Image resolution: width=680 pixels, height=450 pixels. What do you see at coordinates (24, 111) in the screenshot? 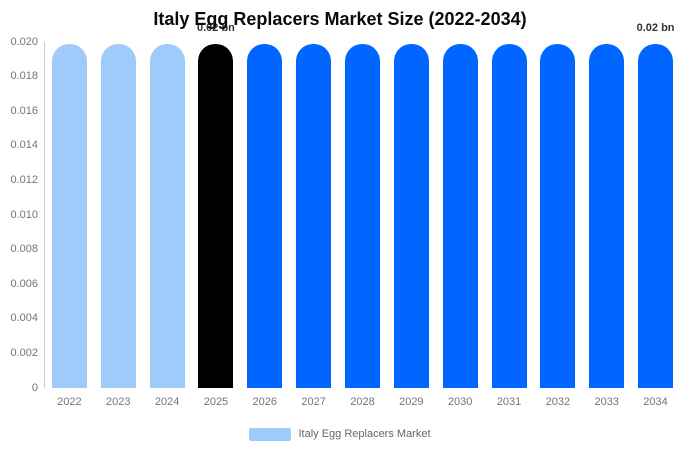
I see `y-tick-label: 0.016` at bounding box center [24, 111].